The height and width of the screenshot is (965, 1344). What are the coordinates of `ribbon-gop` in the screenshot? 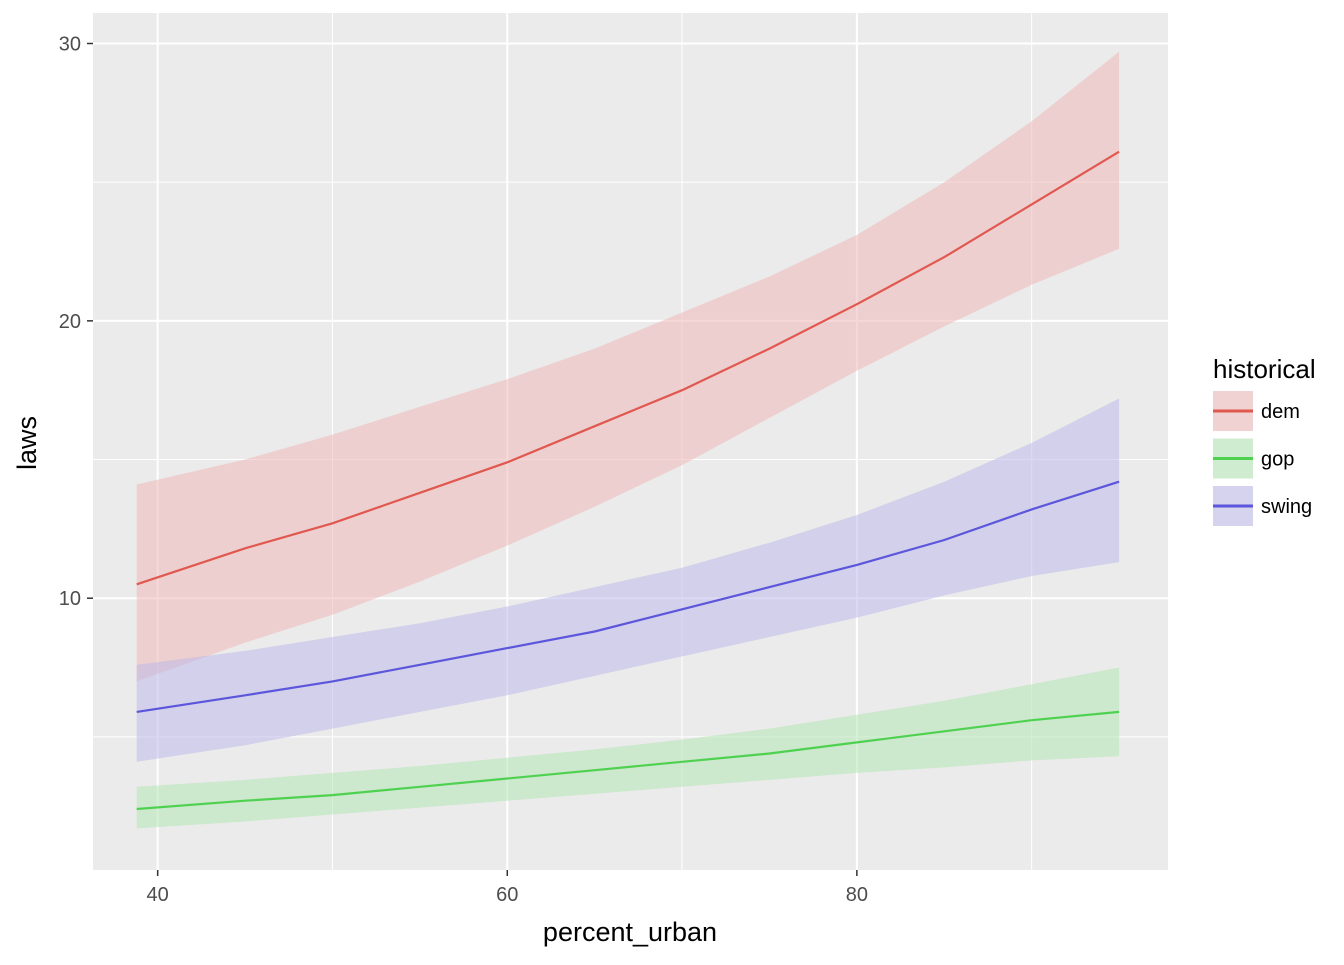 It's located at (628, 748).